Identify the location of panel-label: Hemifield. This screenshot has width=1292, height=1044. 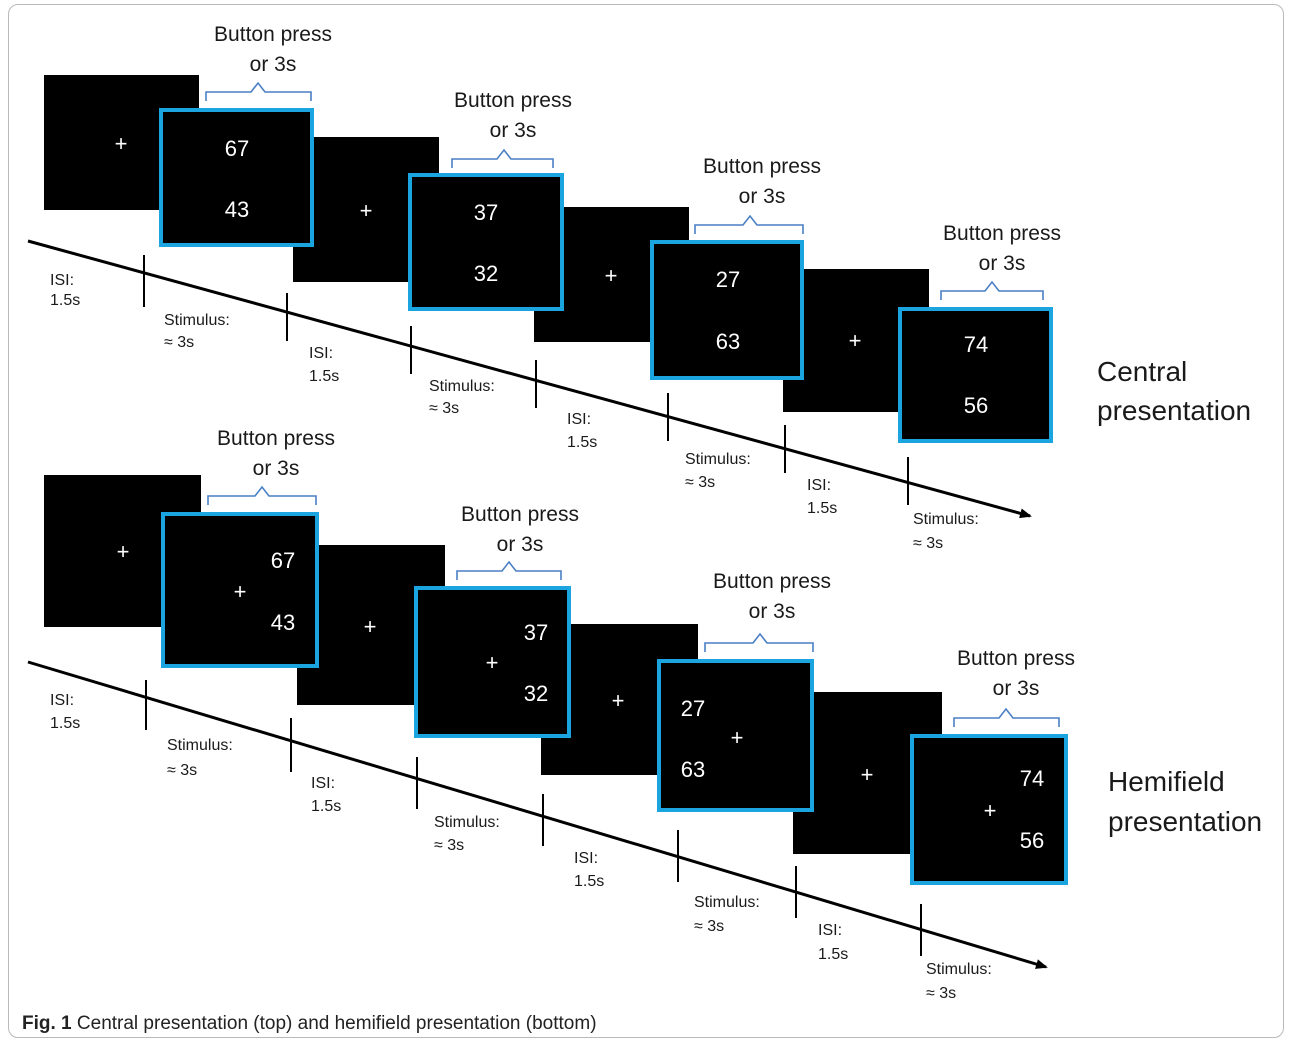
(1166, 781).